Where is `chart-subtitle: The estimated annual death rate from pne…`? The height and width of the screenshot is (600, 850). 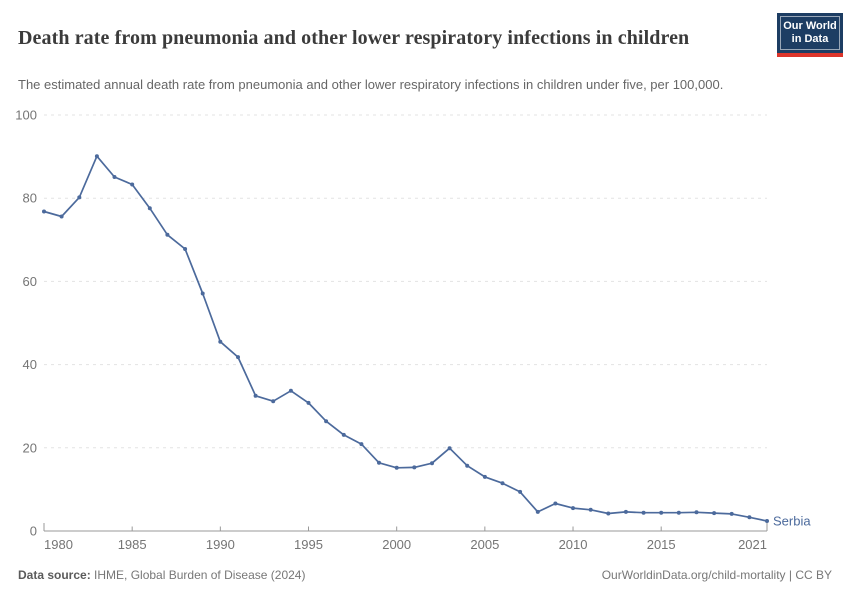
chart-subtitle: The estimated annual death rate from pne… is located at coordinates (371, 84).